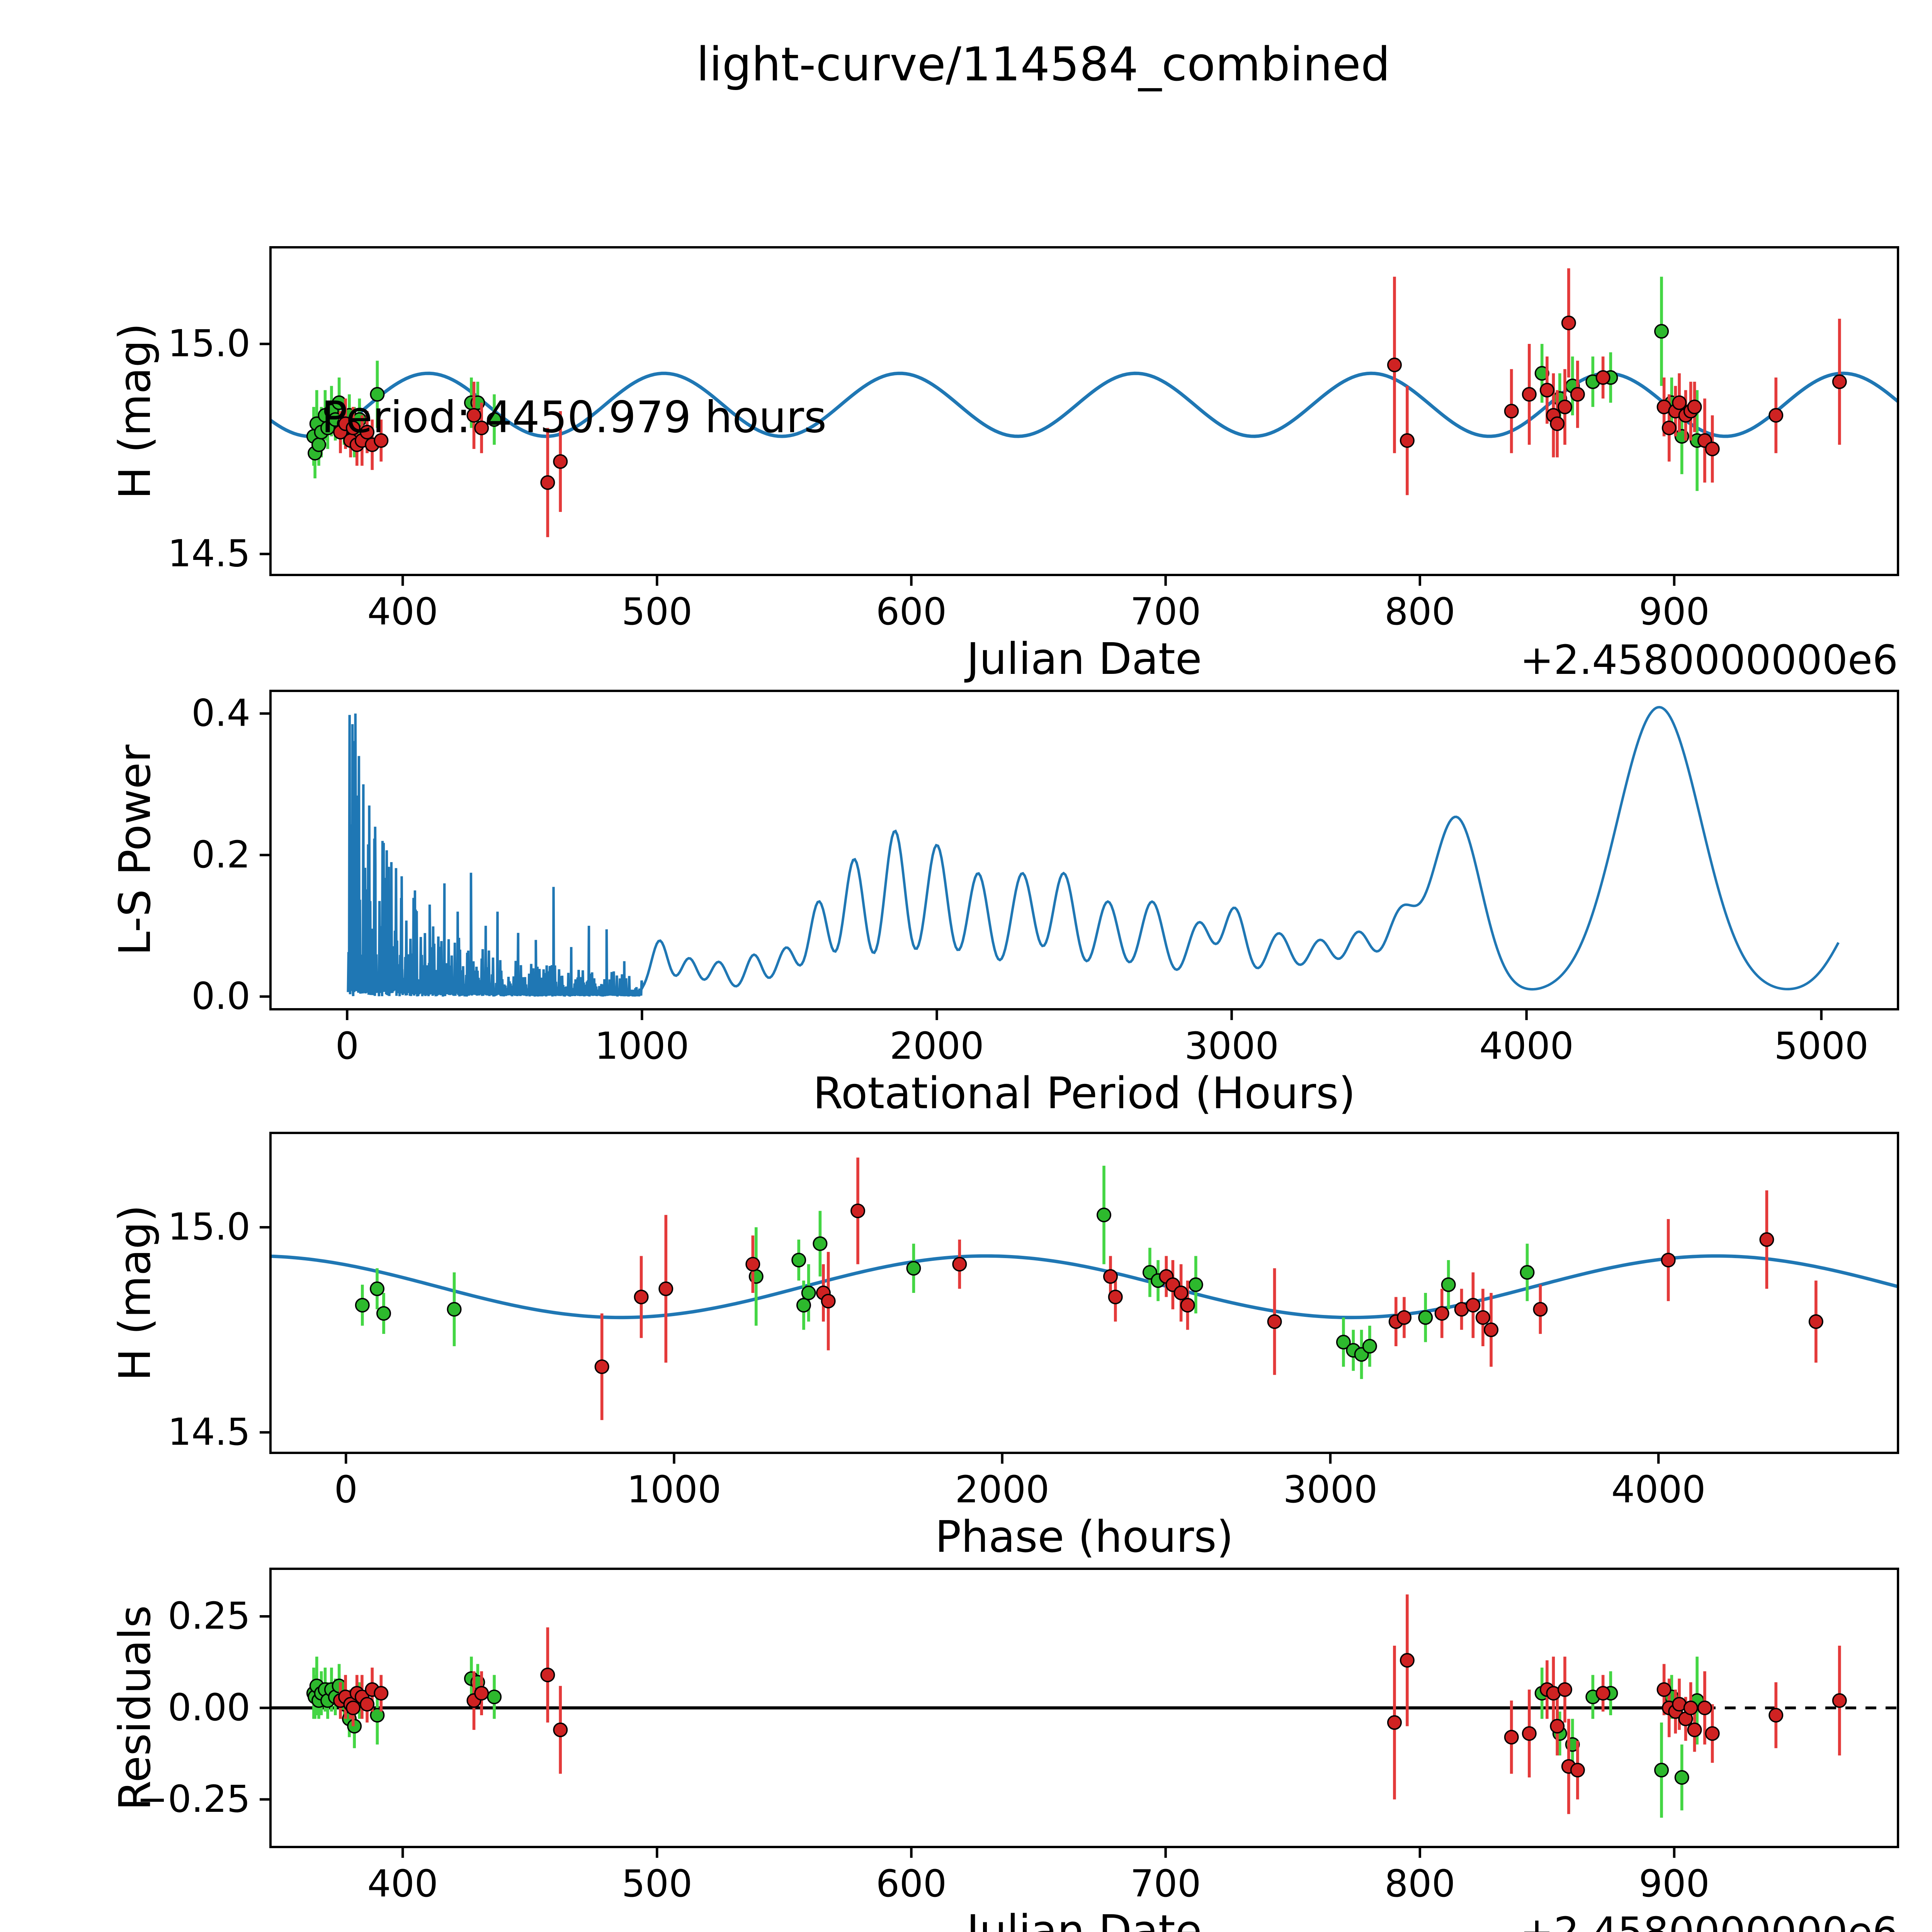  Describe the element at coordinates (574, 417) in the screenshot. I see `period-annotation: Period: 4450.979 hours` at that location.